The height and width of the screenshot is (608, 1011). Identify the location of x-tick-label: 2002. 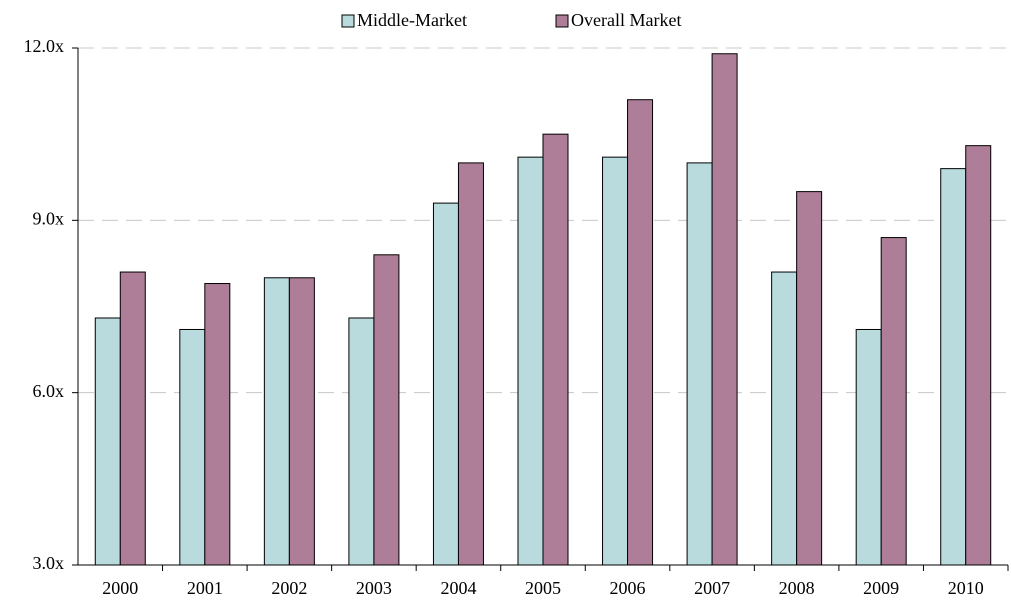
(289, 588).